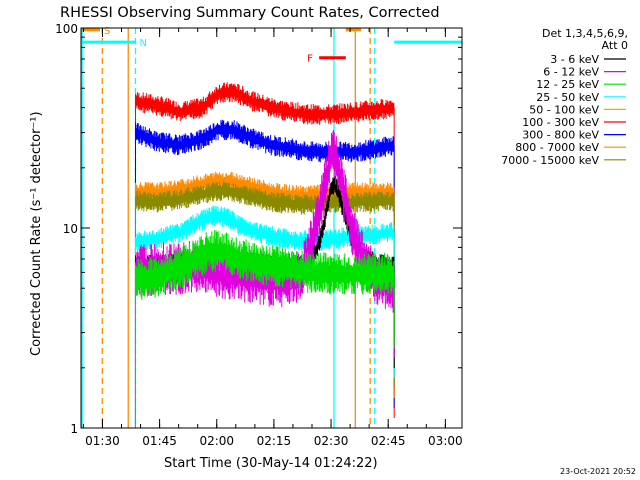  I want to click on y-tick-label: 100, so click(66, 29).